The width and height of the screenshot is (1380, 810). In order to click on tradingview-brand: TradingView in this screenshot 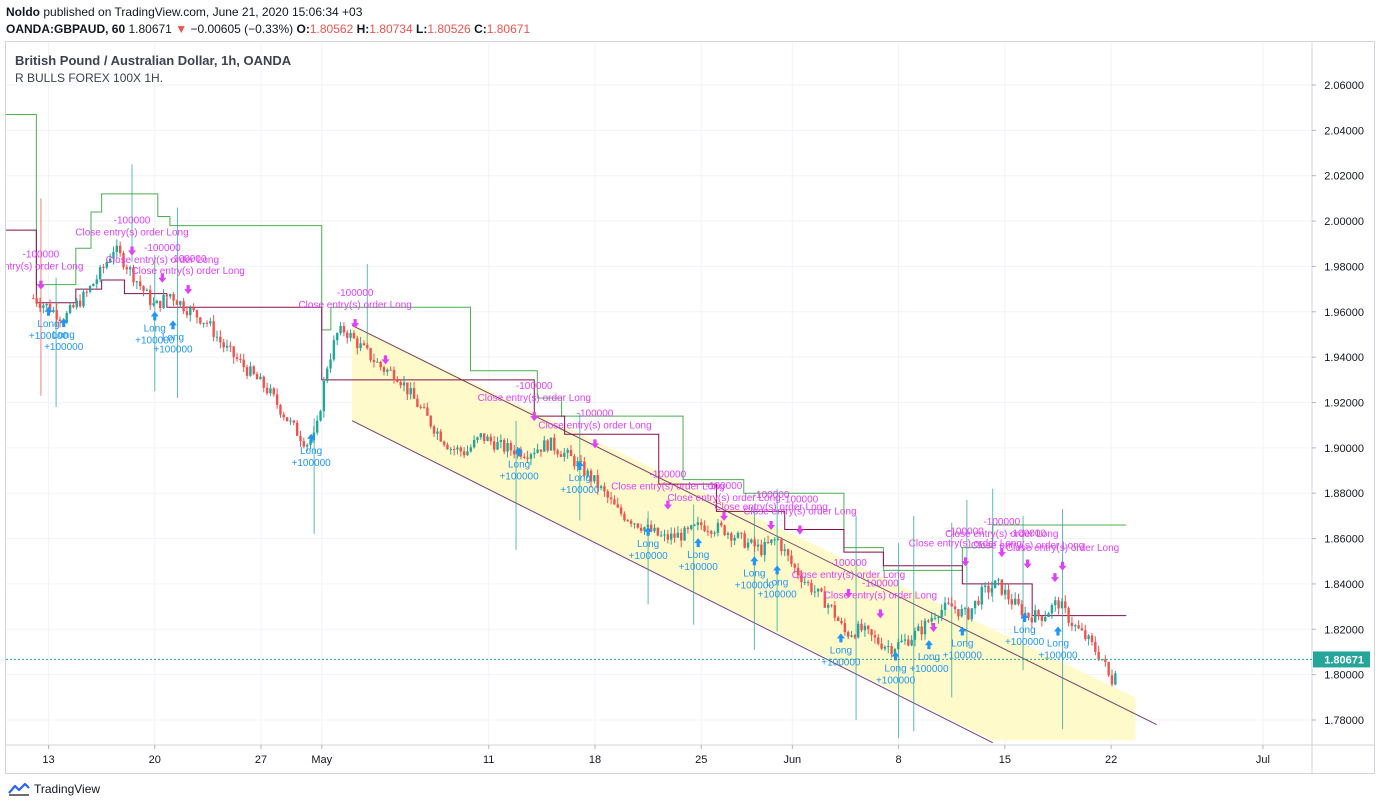, I will do `click(67, 789)`.